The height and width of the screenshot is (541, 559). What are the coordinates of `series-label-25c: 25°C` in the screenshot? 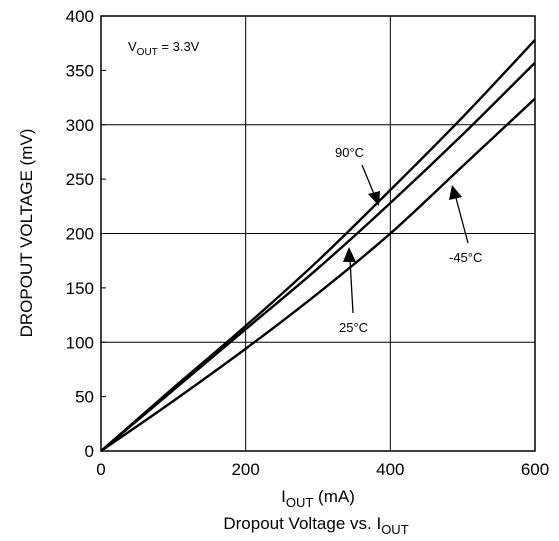 It's located at (353, 327).